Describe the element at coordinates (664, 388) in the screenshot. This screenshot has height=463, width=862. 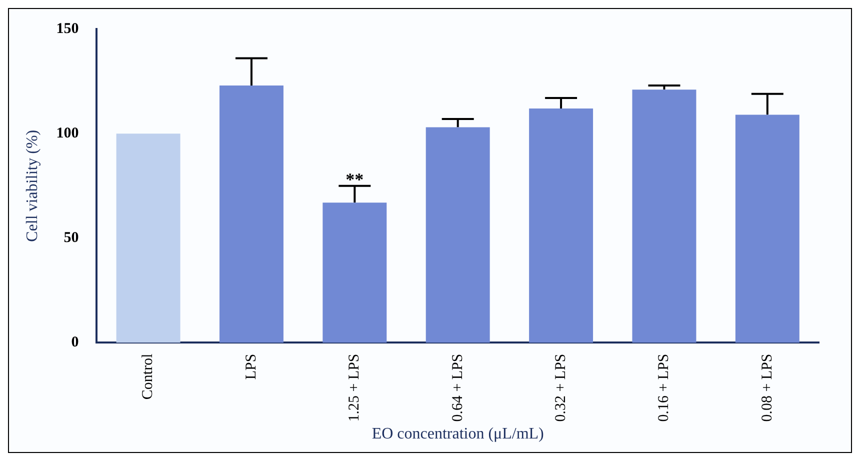
I see `x-tick-label: 0.16 + LPS` at that location.